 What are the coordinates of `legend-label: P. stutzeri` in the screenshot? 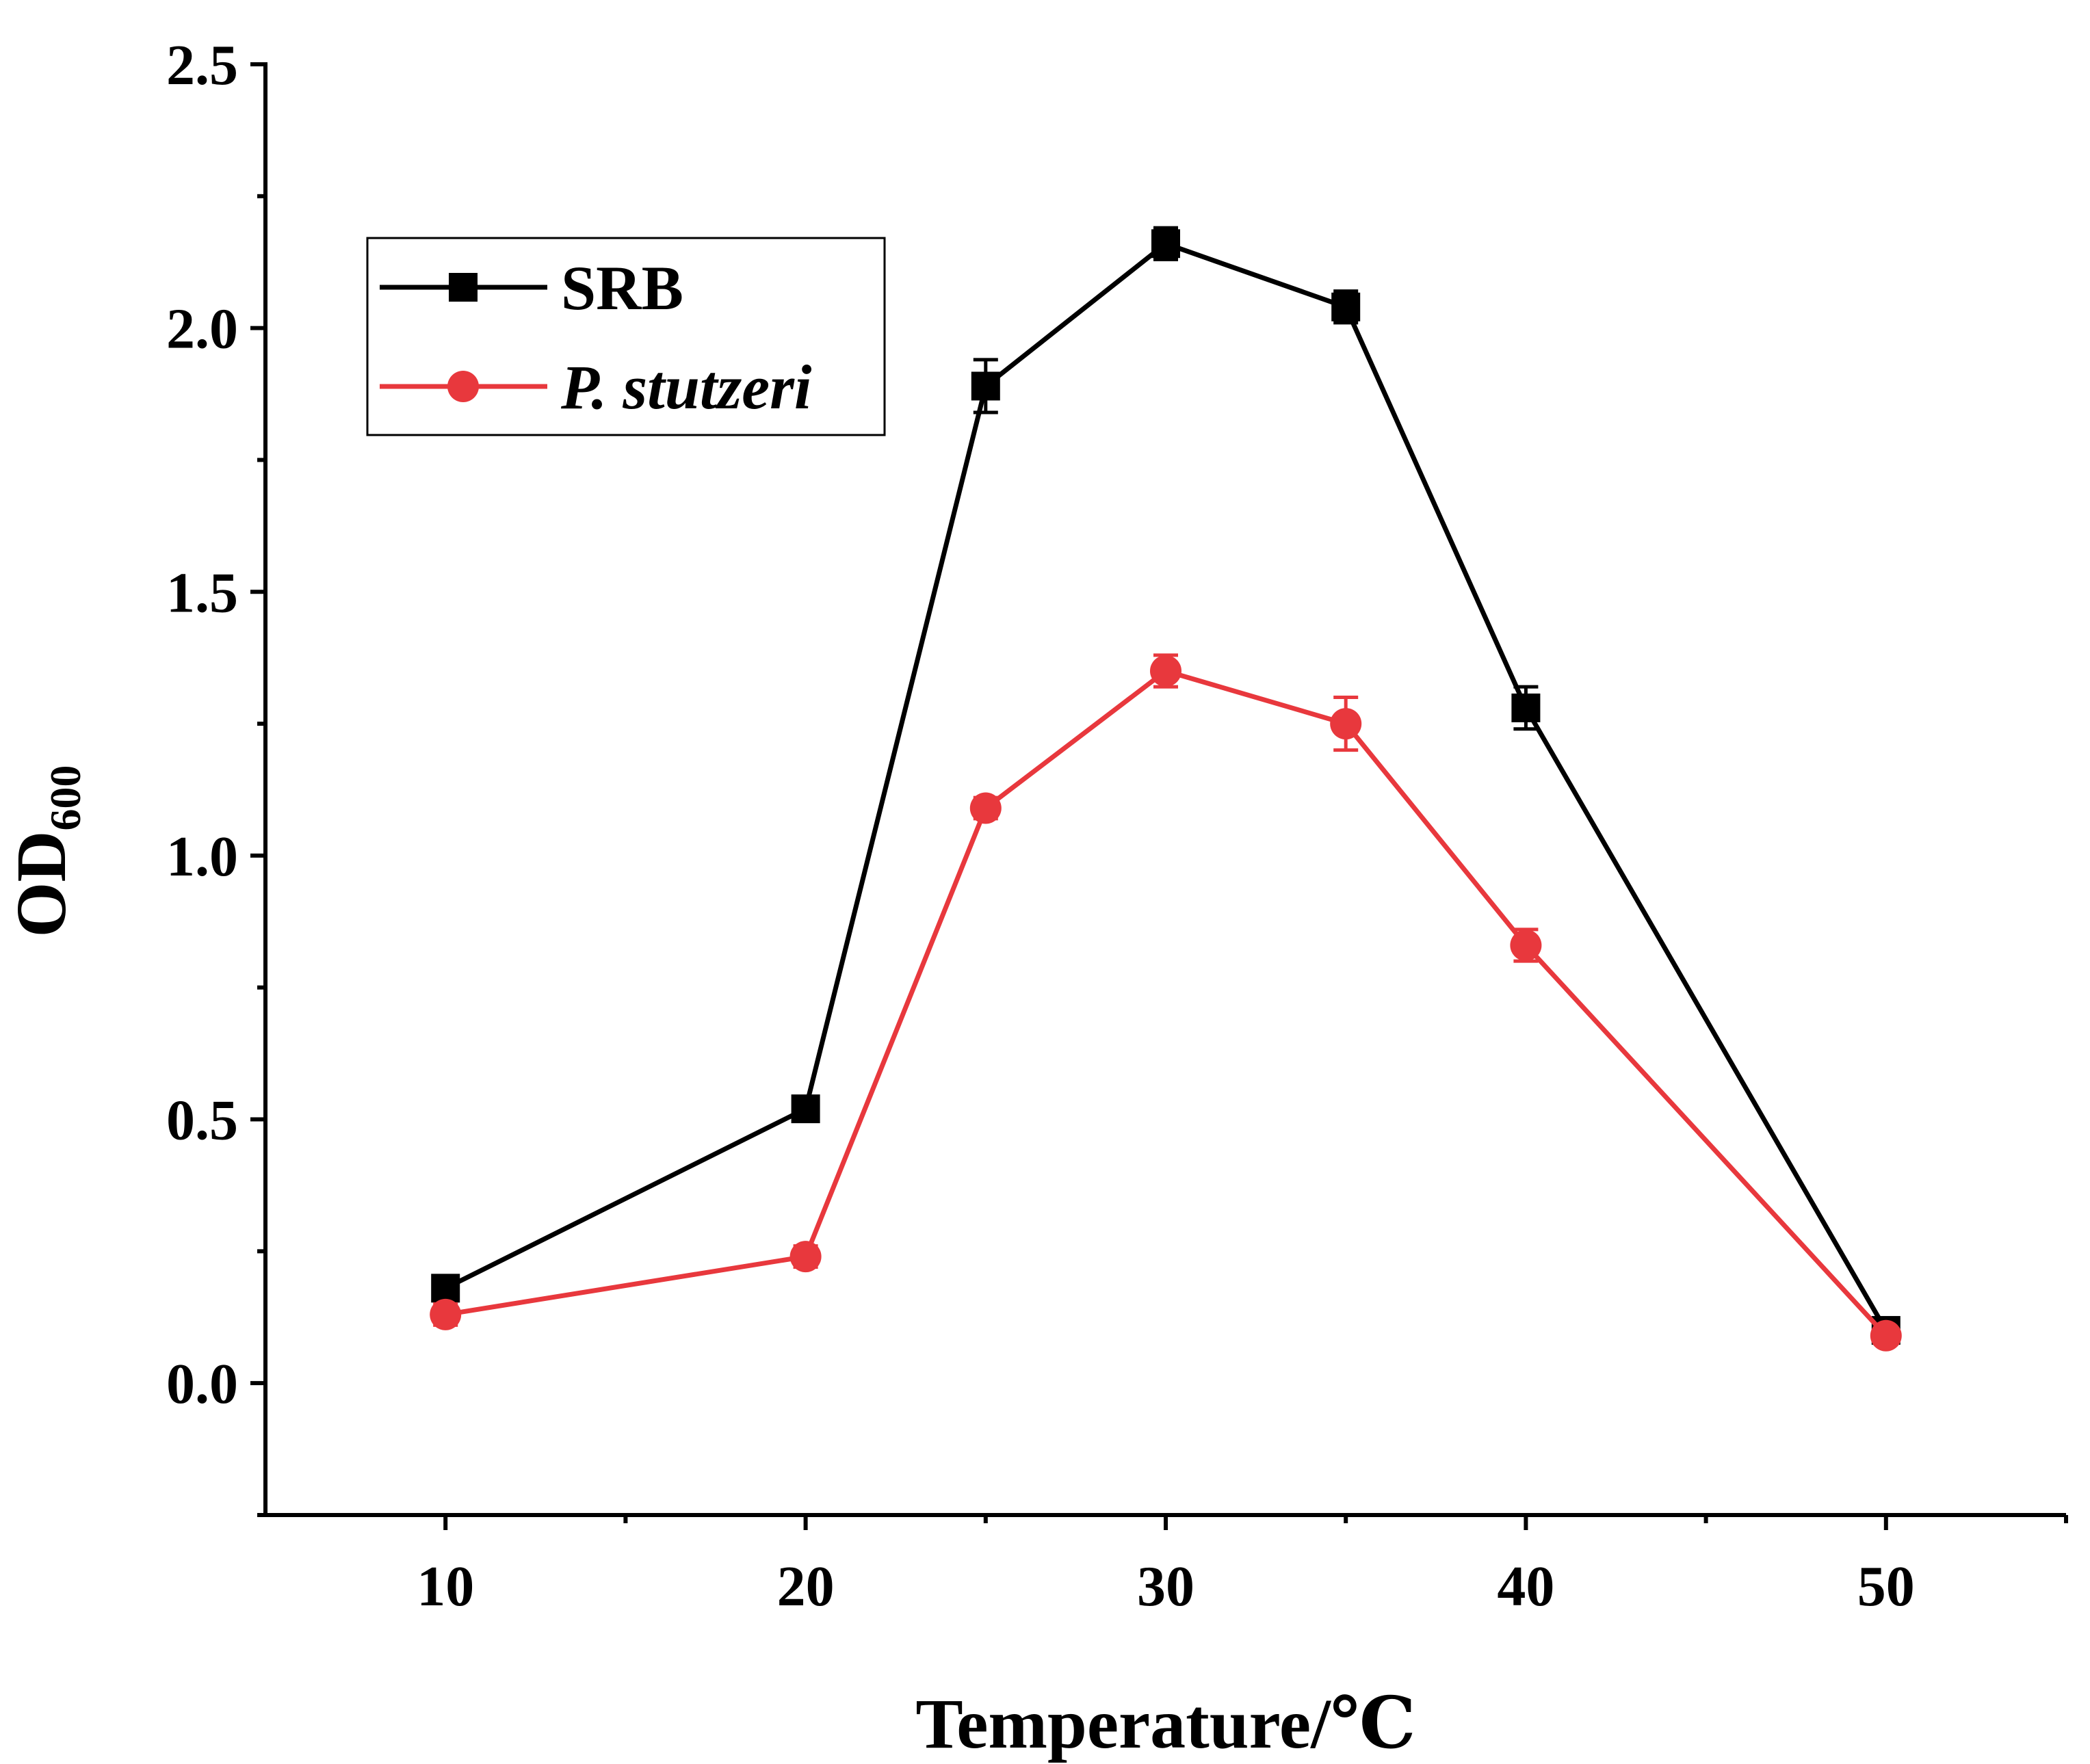 It's located at (686, 387).